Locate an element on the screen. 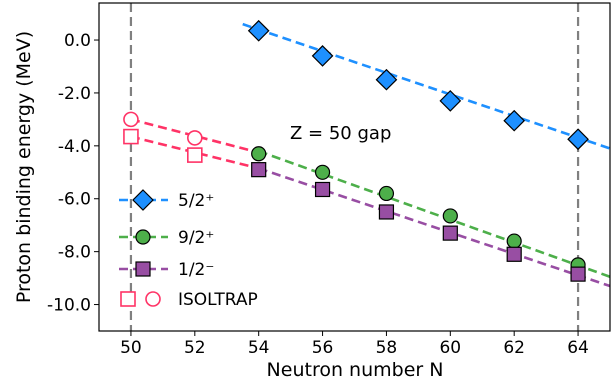 This screenshot has height=388, width=611. x-tick-label: 50 is located at coordinates (131, 348).